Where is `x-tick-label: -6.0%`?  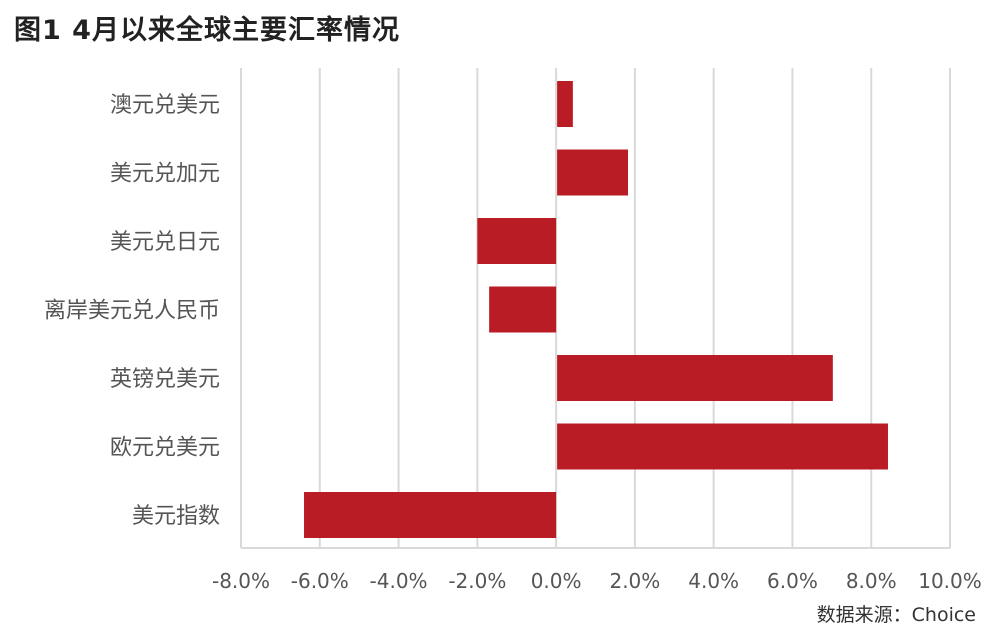
x-tick-label: -6.0% is located at coordinates (320, 581).